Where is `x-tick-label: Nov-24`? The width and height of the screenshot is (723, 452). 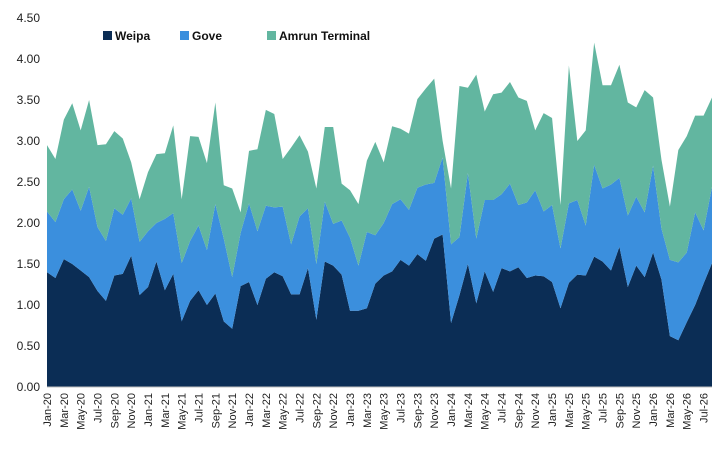 x-tick-label: Nov-24 is located at coordinates (536, 410).